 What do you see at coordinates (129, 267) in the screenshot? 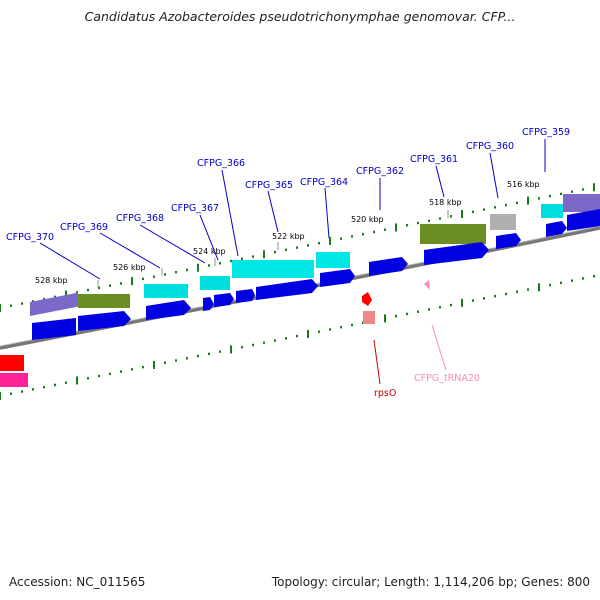
I see `kbp-label: 526 kbp` at bounding box center [129, 267].